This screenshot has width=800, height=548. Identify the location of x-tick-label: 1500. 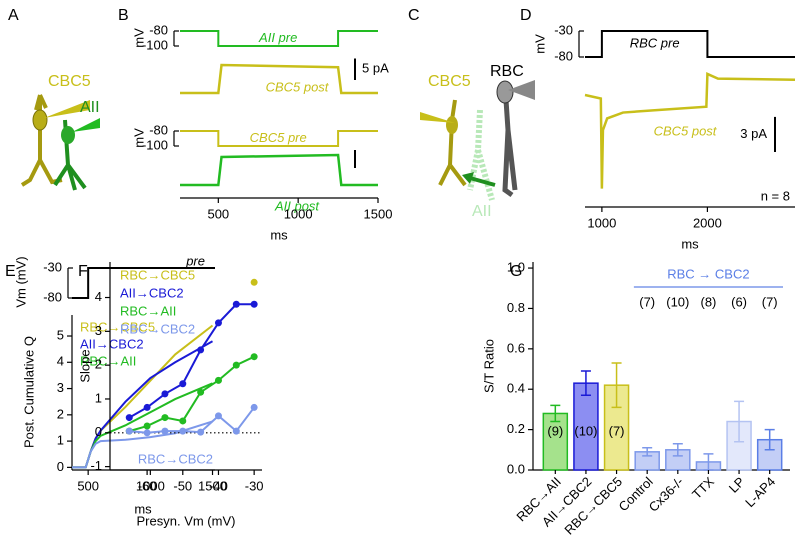
(378, 213).